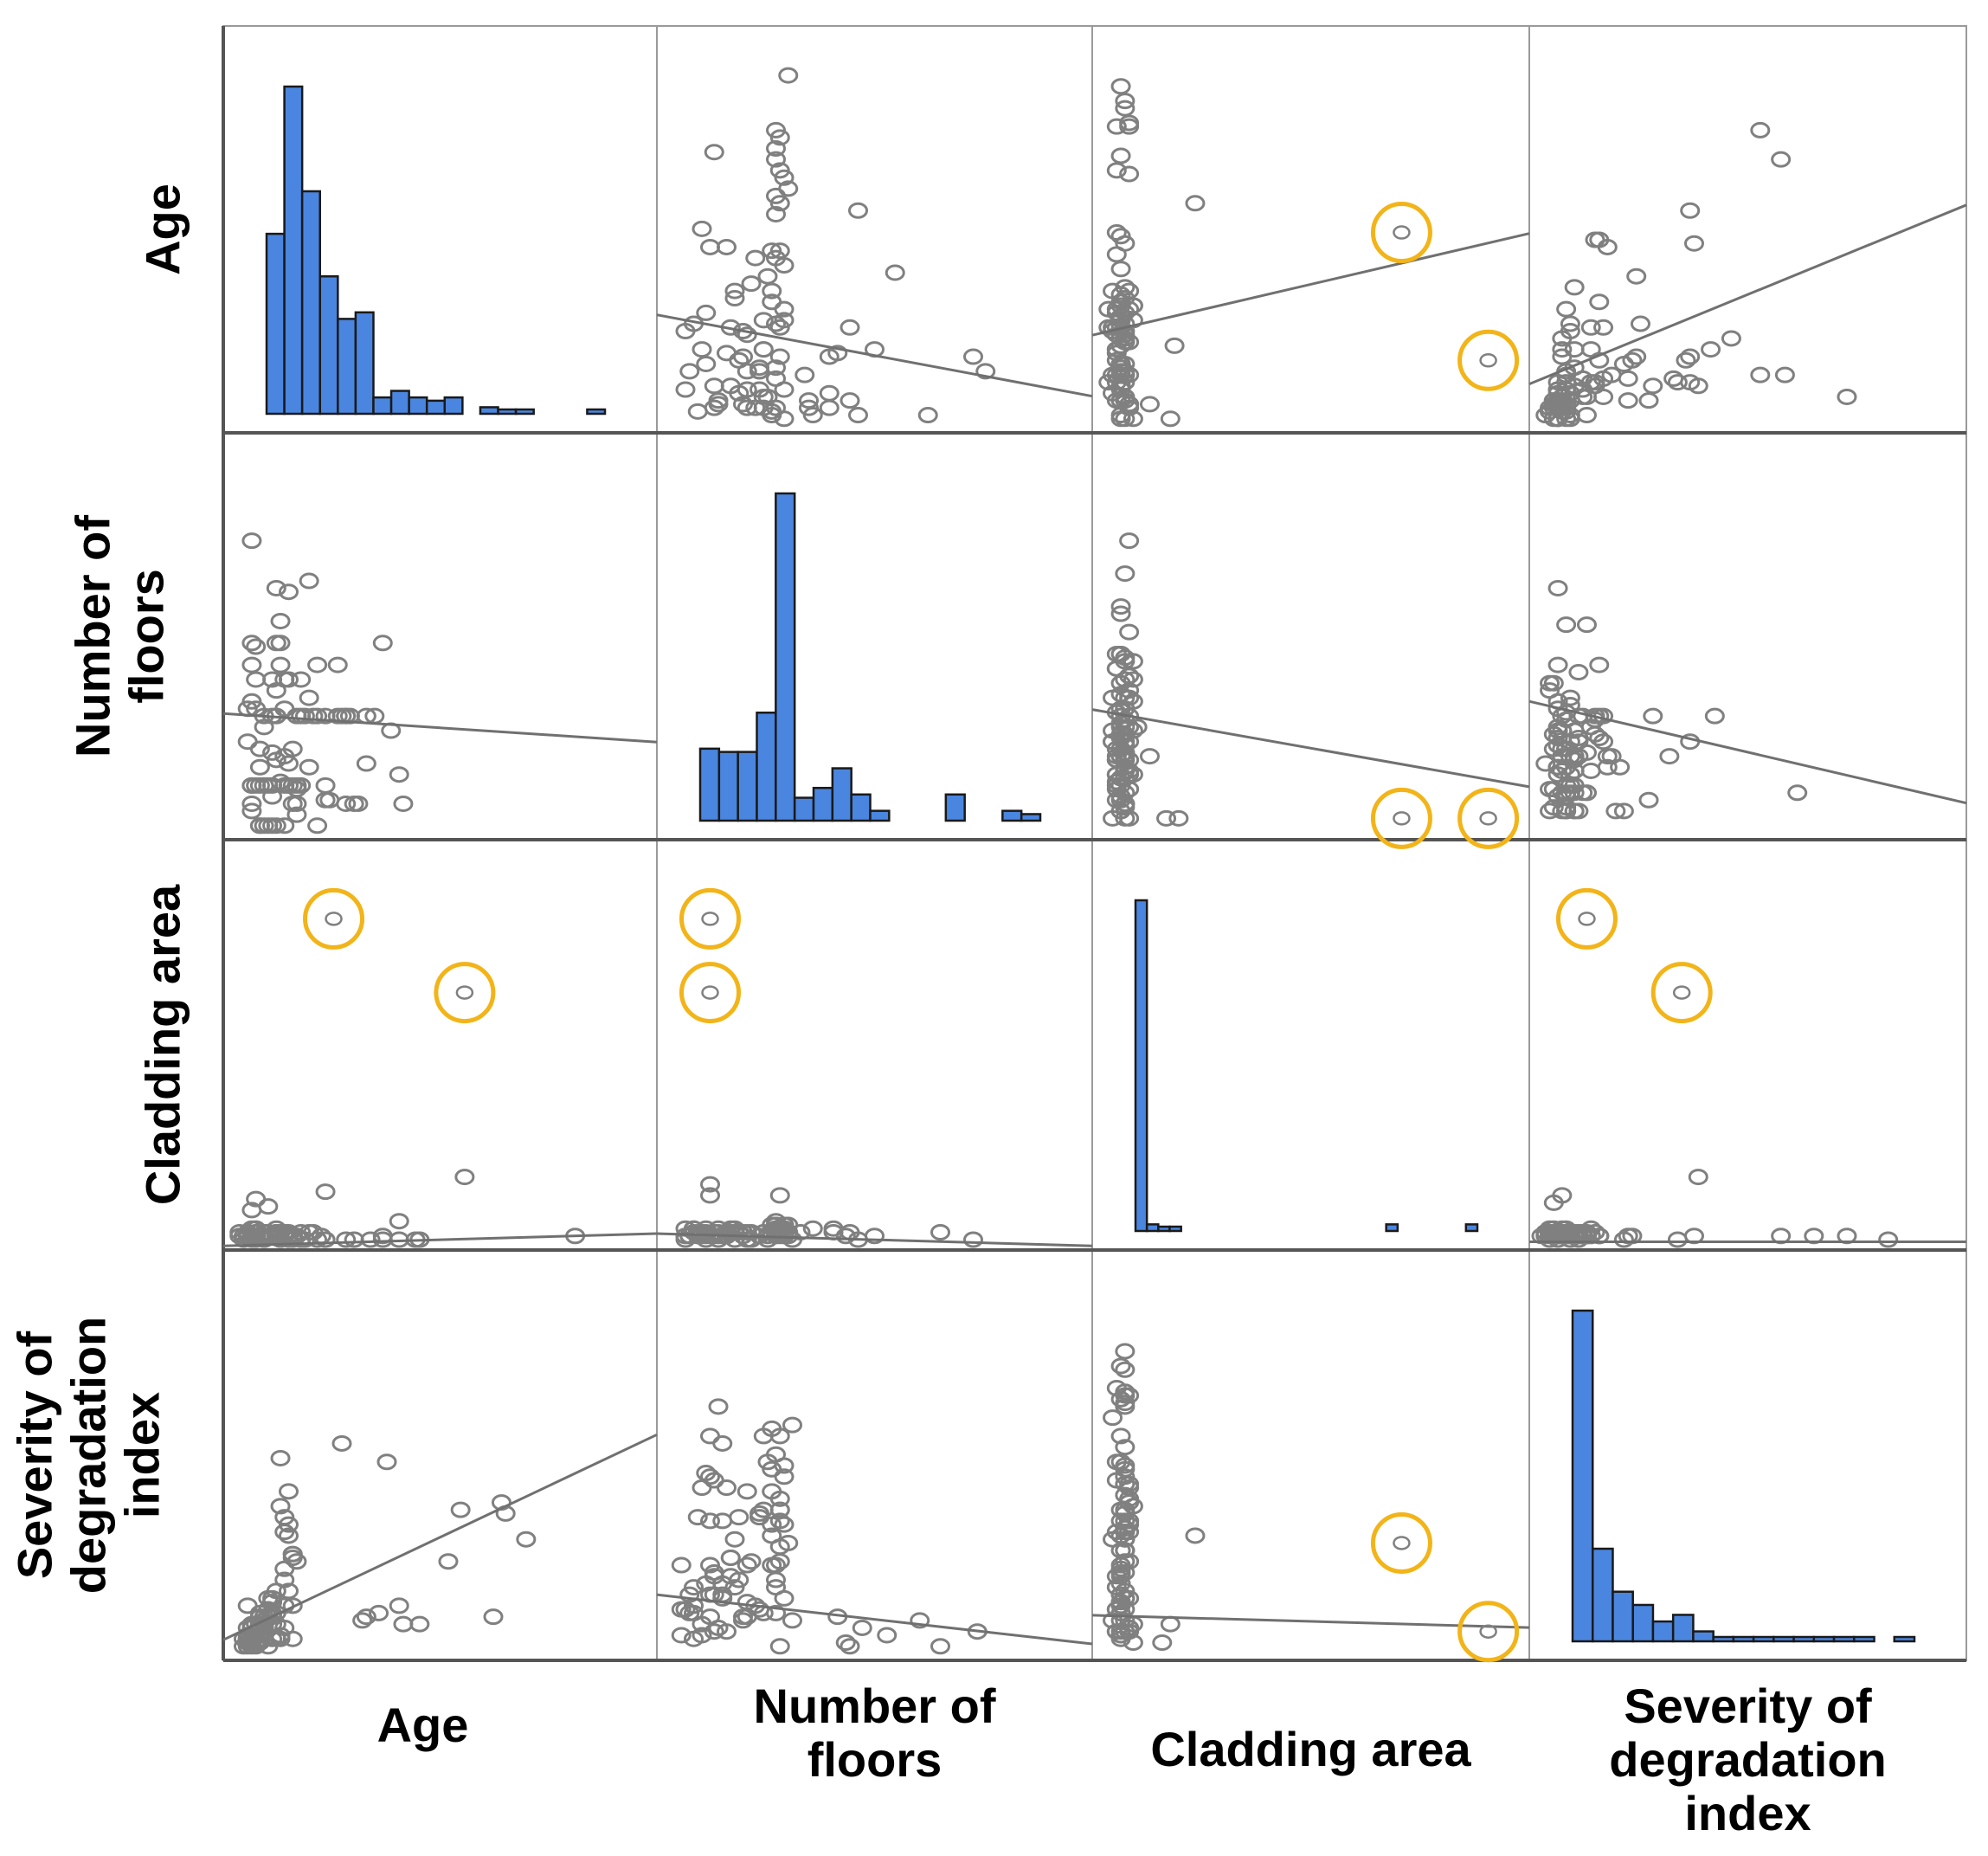 The width and height of the screenshot is (1988, 1856). Describe the element at coordinates (1747, 1813) in the screenshot. I see `col-label-severity-of-degradation-index-line-3: index` at that location.